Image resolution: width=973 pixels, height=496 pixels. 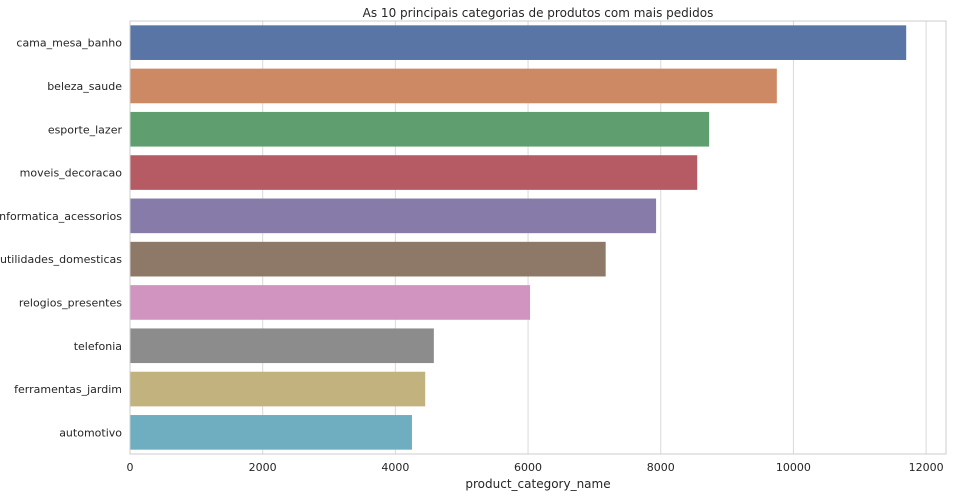 I want to click on y-tick-label: ferramentas_jardim, so click(x=68, y=389).